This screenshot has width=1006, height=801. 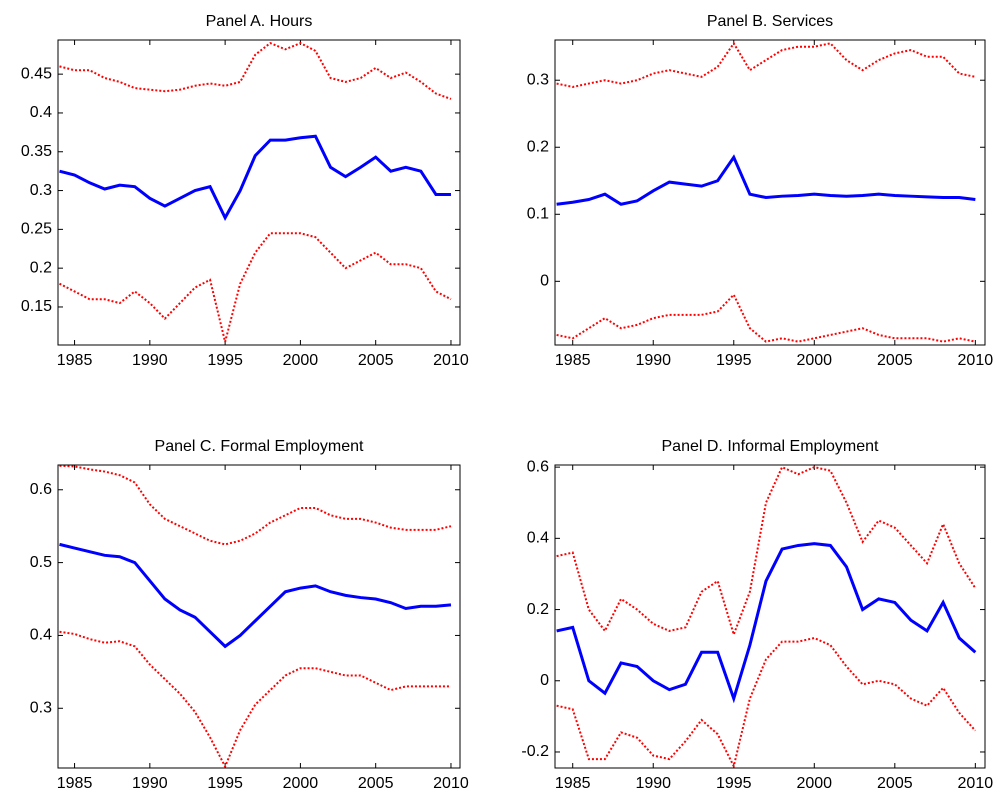 I want to click on panel-title: Panel D. Informal Employment, so click(x=771, y=446).